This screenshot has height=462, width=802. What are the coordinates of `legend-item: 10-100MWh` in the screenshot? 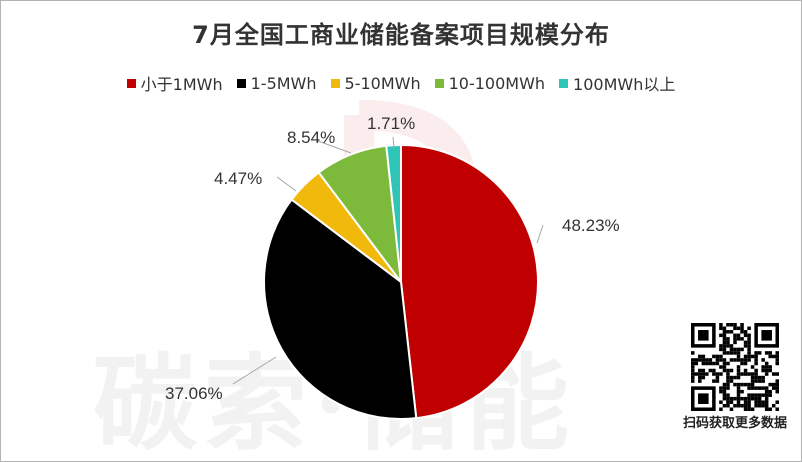 It's located at (490, 83).